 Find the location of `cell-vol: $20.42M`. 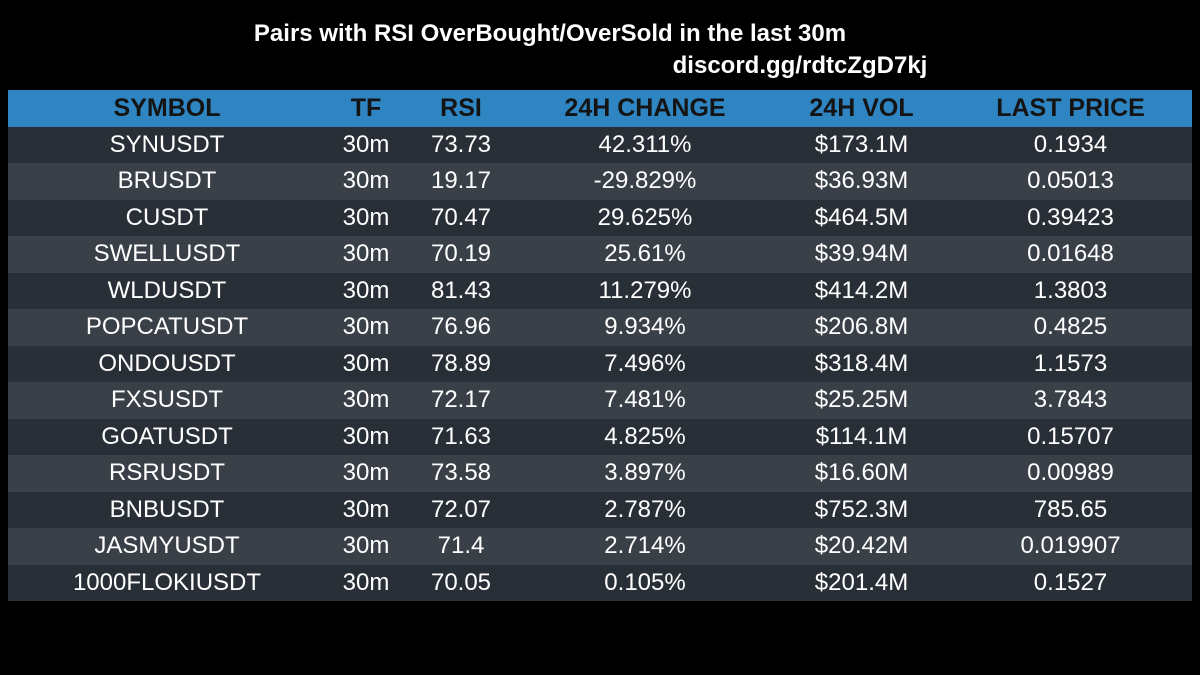

cell-vol: $20.42M is located at coordinates (861, 546).